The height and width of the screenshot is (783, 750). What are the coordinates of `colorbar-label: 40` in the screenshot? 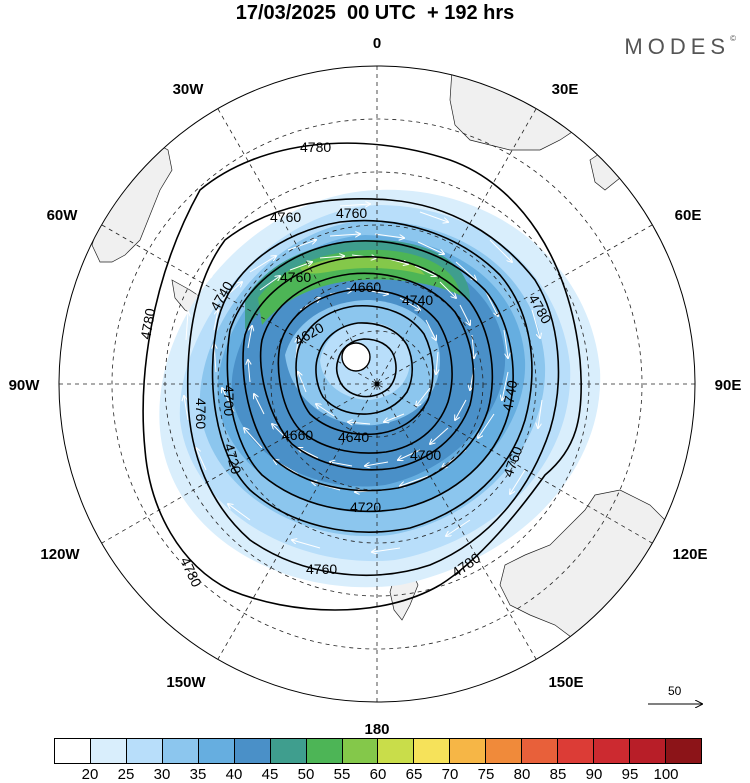 It's located at (234, 774).